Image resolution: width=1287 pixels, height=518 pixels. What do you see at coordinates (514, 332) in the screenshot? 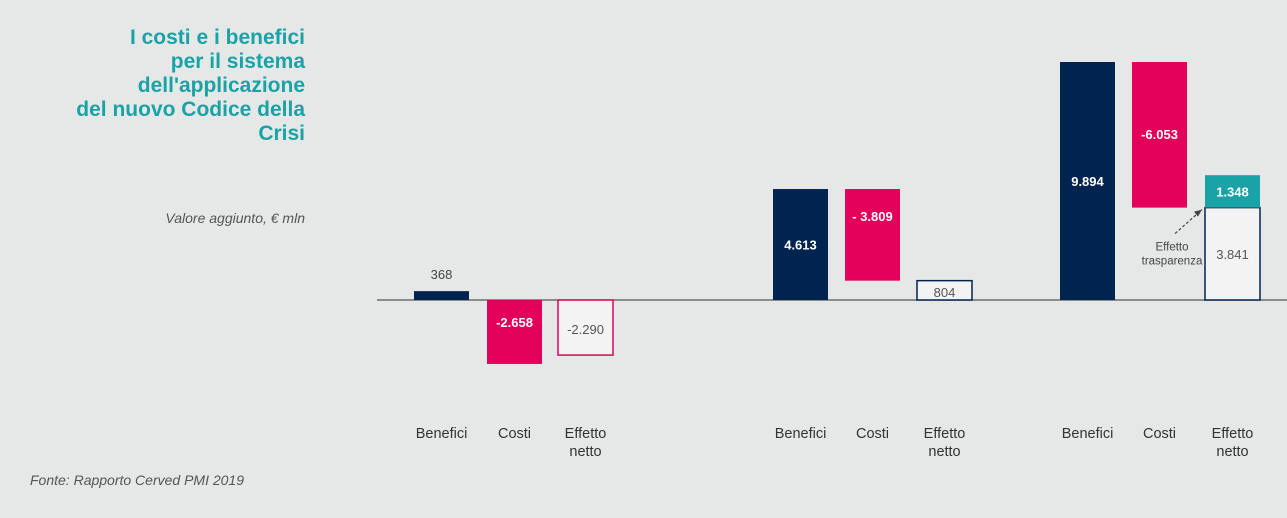
I see `bar-costi` at bounding box center [514, 332].